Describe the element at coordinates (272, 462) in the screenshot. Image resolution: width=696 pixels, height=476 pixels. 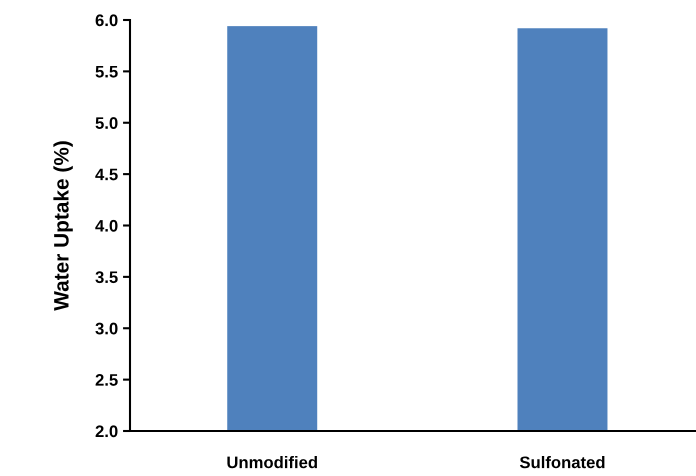
I see `x-tick-label: Unmodified` at that location.